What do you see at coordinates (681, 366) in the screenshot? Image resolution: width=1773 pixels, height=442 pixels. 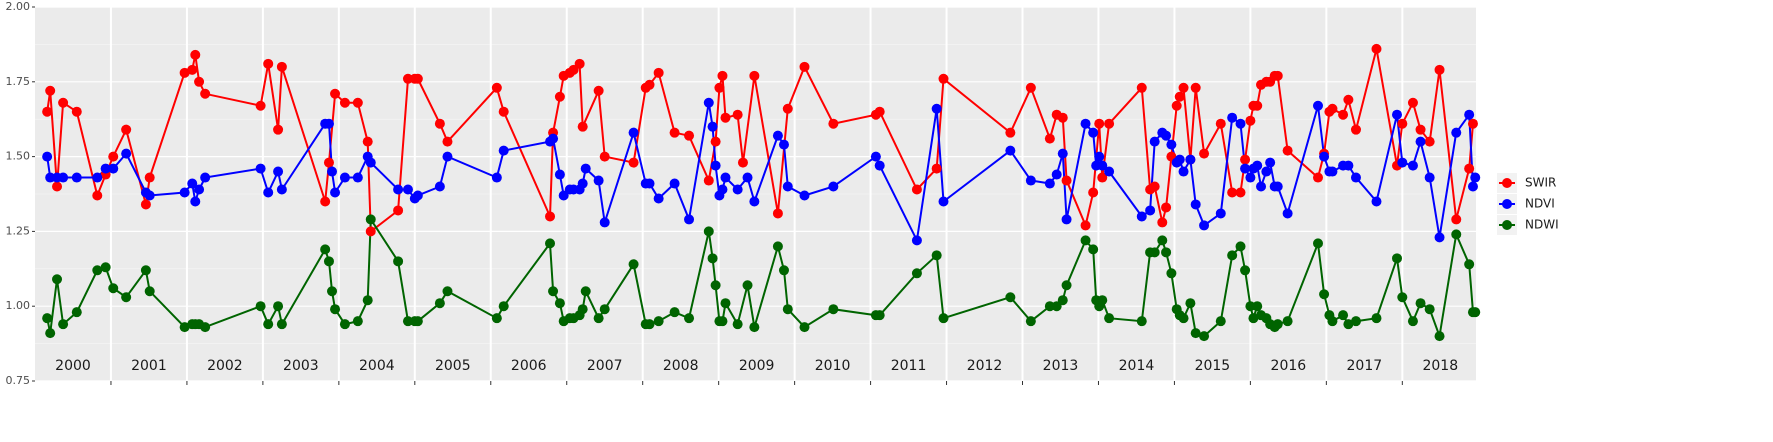 I see `year-label: 2008` at bounding box center [681, 366].